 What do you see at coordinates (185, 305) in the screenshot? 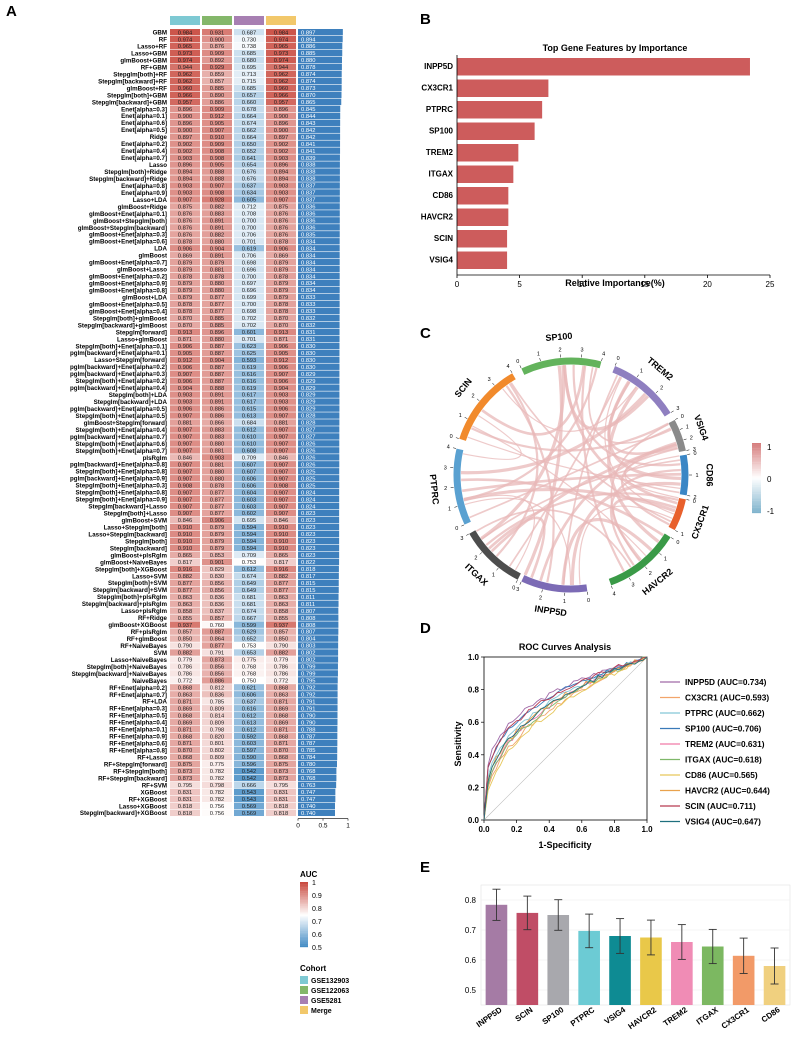
I see `heat-cell-value: 0.878` at bounding box center [185, 305].